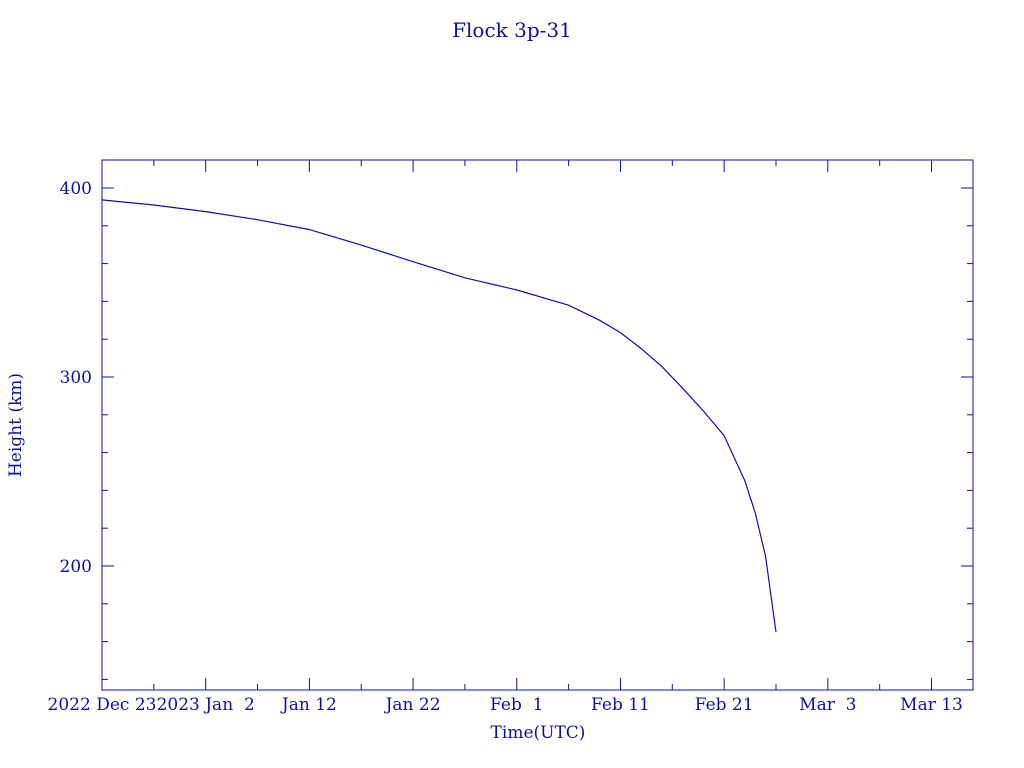 Image resolution: width=1024 pixels, height=768 pixels. What do you see at coordinates (206, 705) in the screenshot?
I see `x-tick-label: 2023 Jan 2` at bounding box center [206, 705].